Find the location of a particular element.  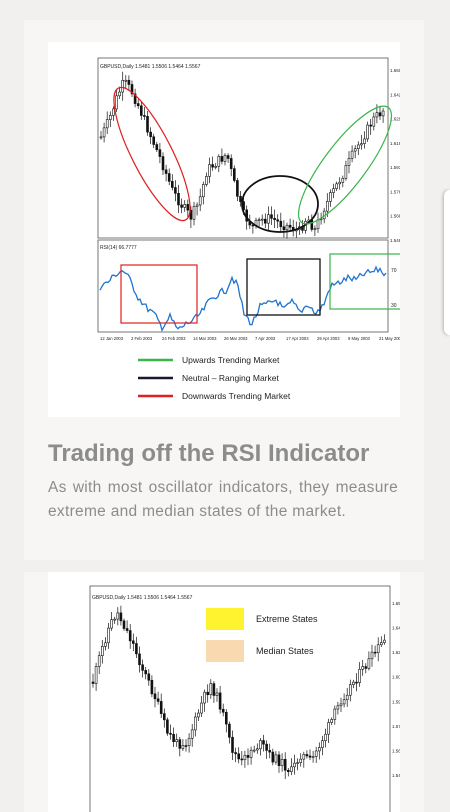

date-tick: 12 Jan 2003 is located at coordinates (112, 338).